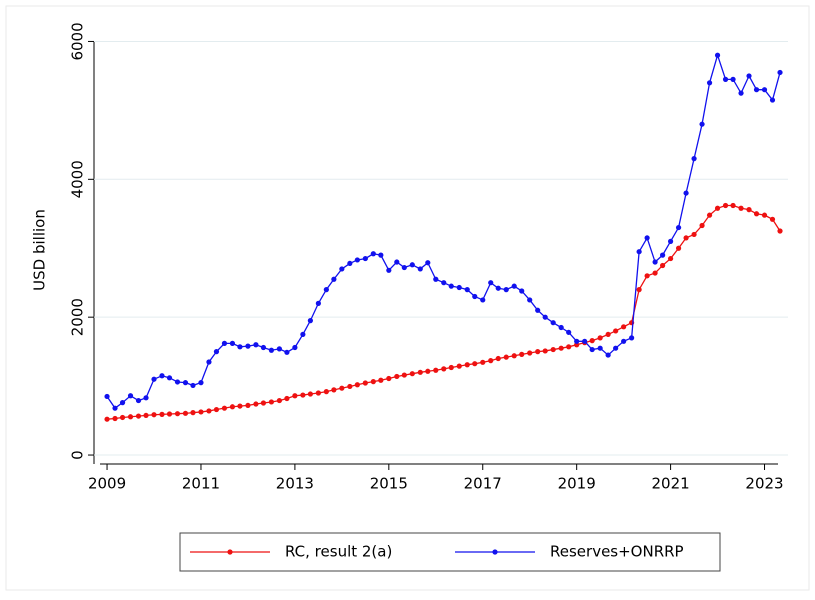 The image size is (815, 600). Describe the element at coordinates (389, 484) in the screenshot. I see `x-tick-label: 2015` at that location.